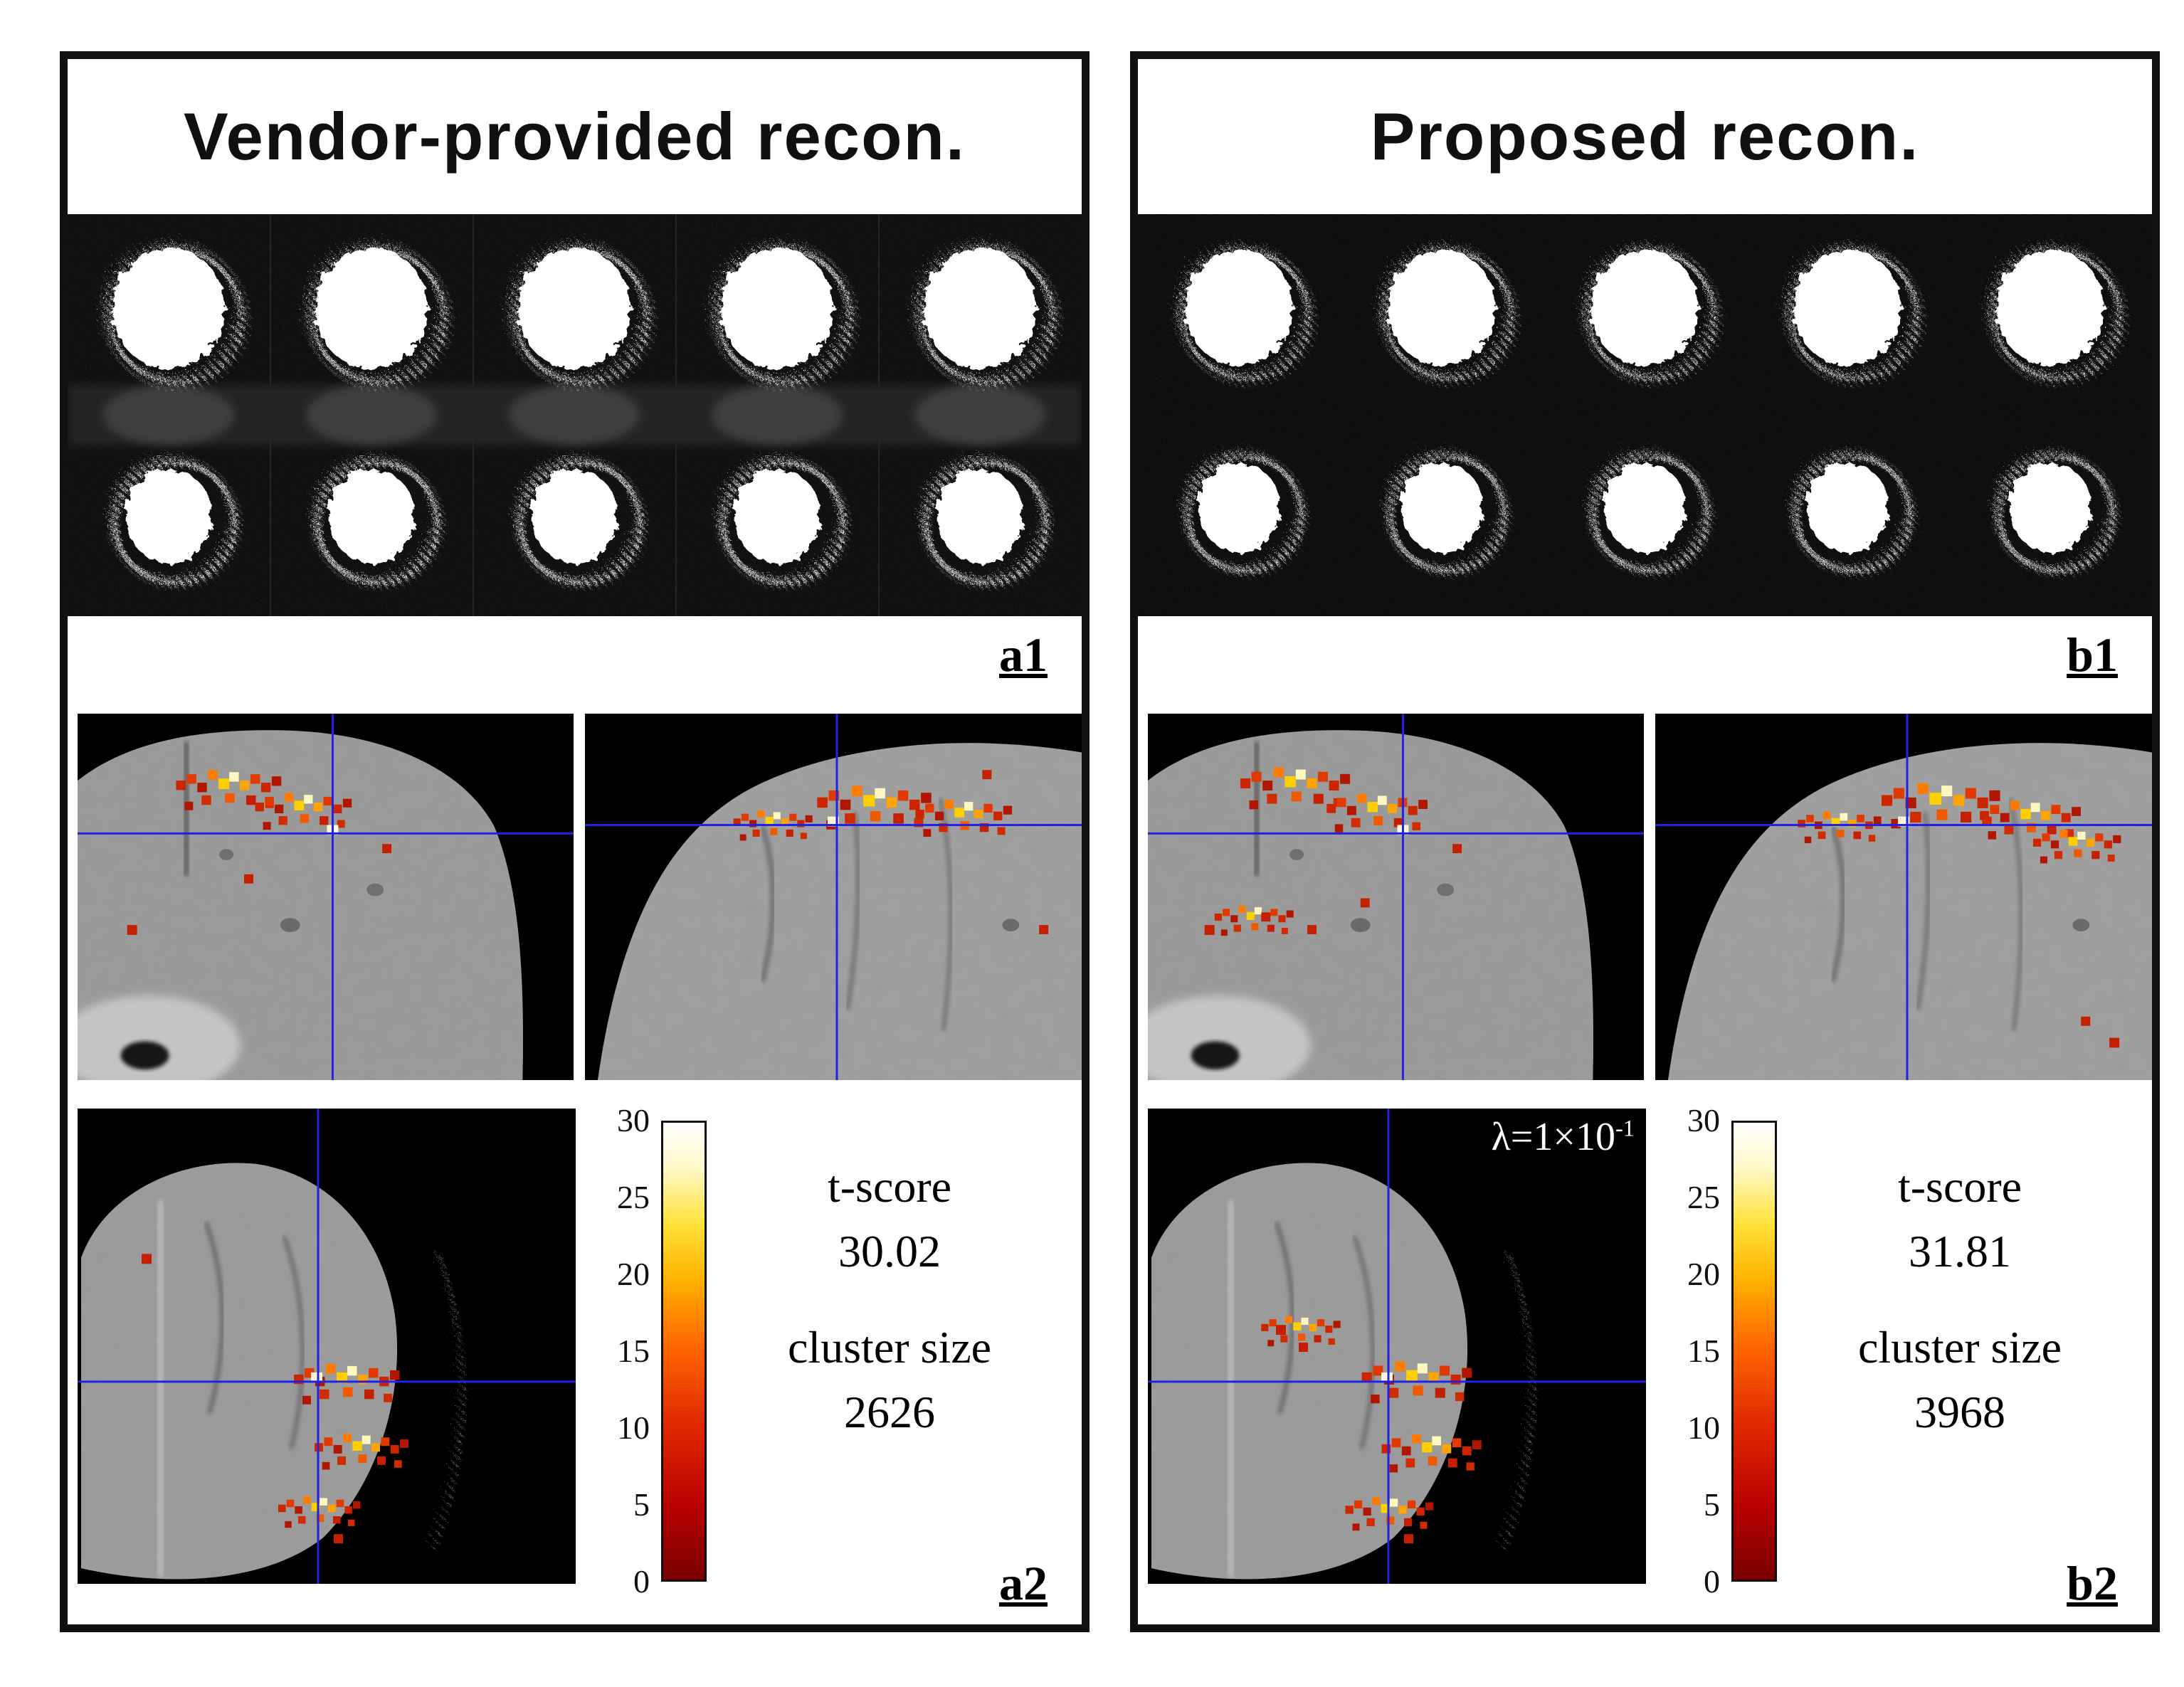 This screenshot has height=1687, width=2184. I want to click on lambda-base: λ=1×10, so click(1553, 1137).